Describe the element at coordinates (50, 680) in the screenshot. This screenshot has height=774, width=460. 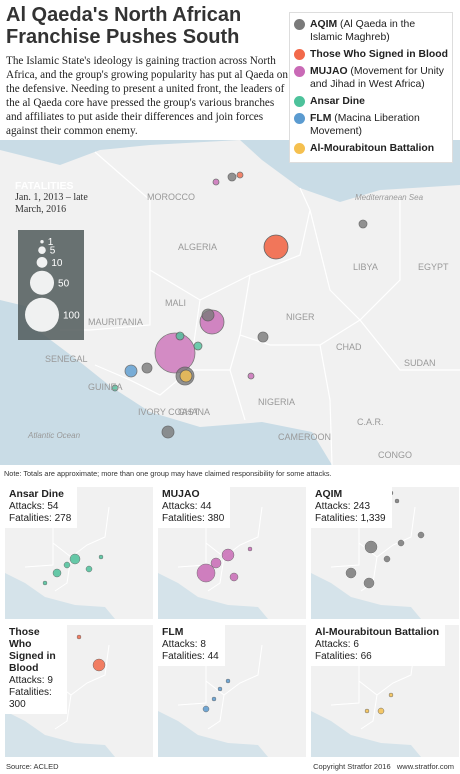
I see `attacks-value: 9` at that location.